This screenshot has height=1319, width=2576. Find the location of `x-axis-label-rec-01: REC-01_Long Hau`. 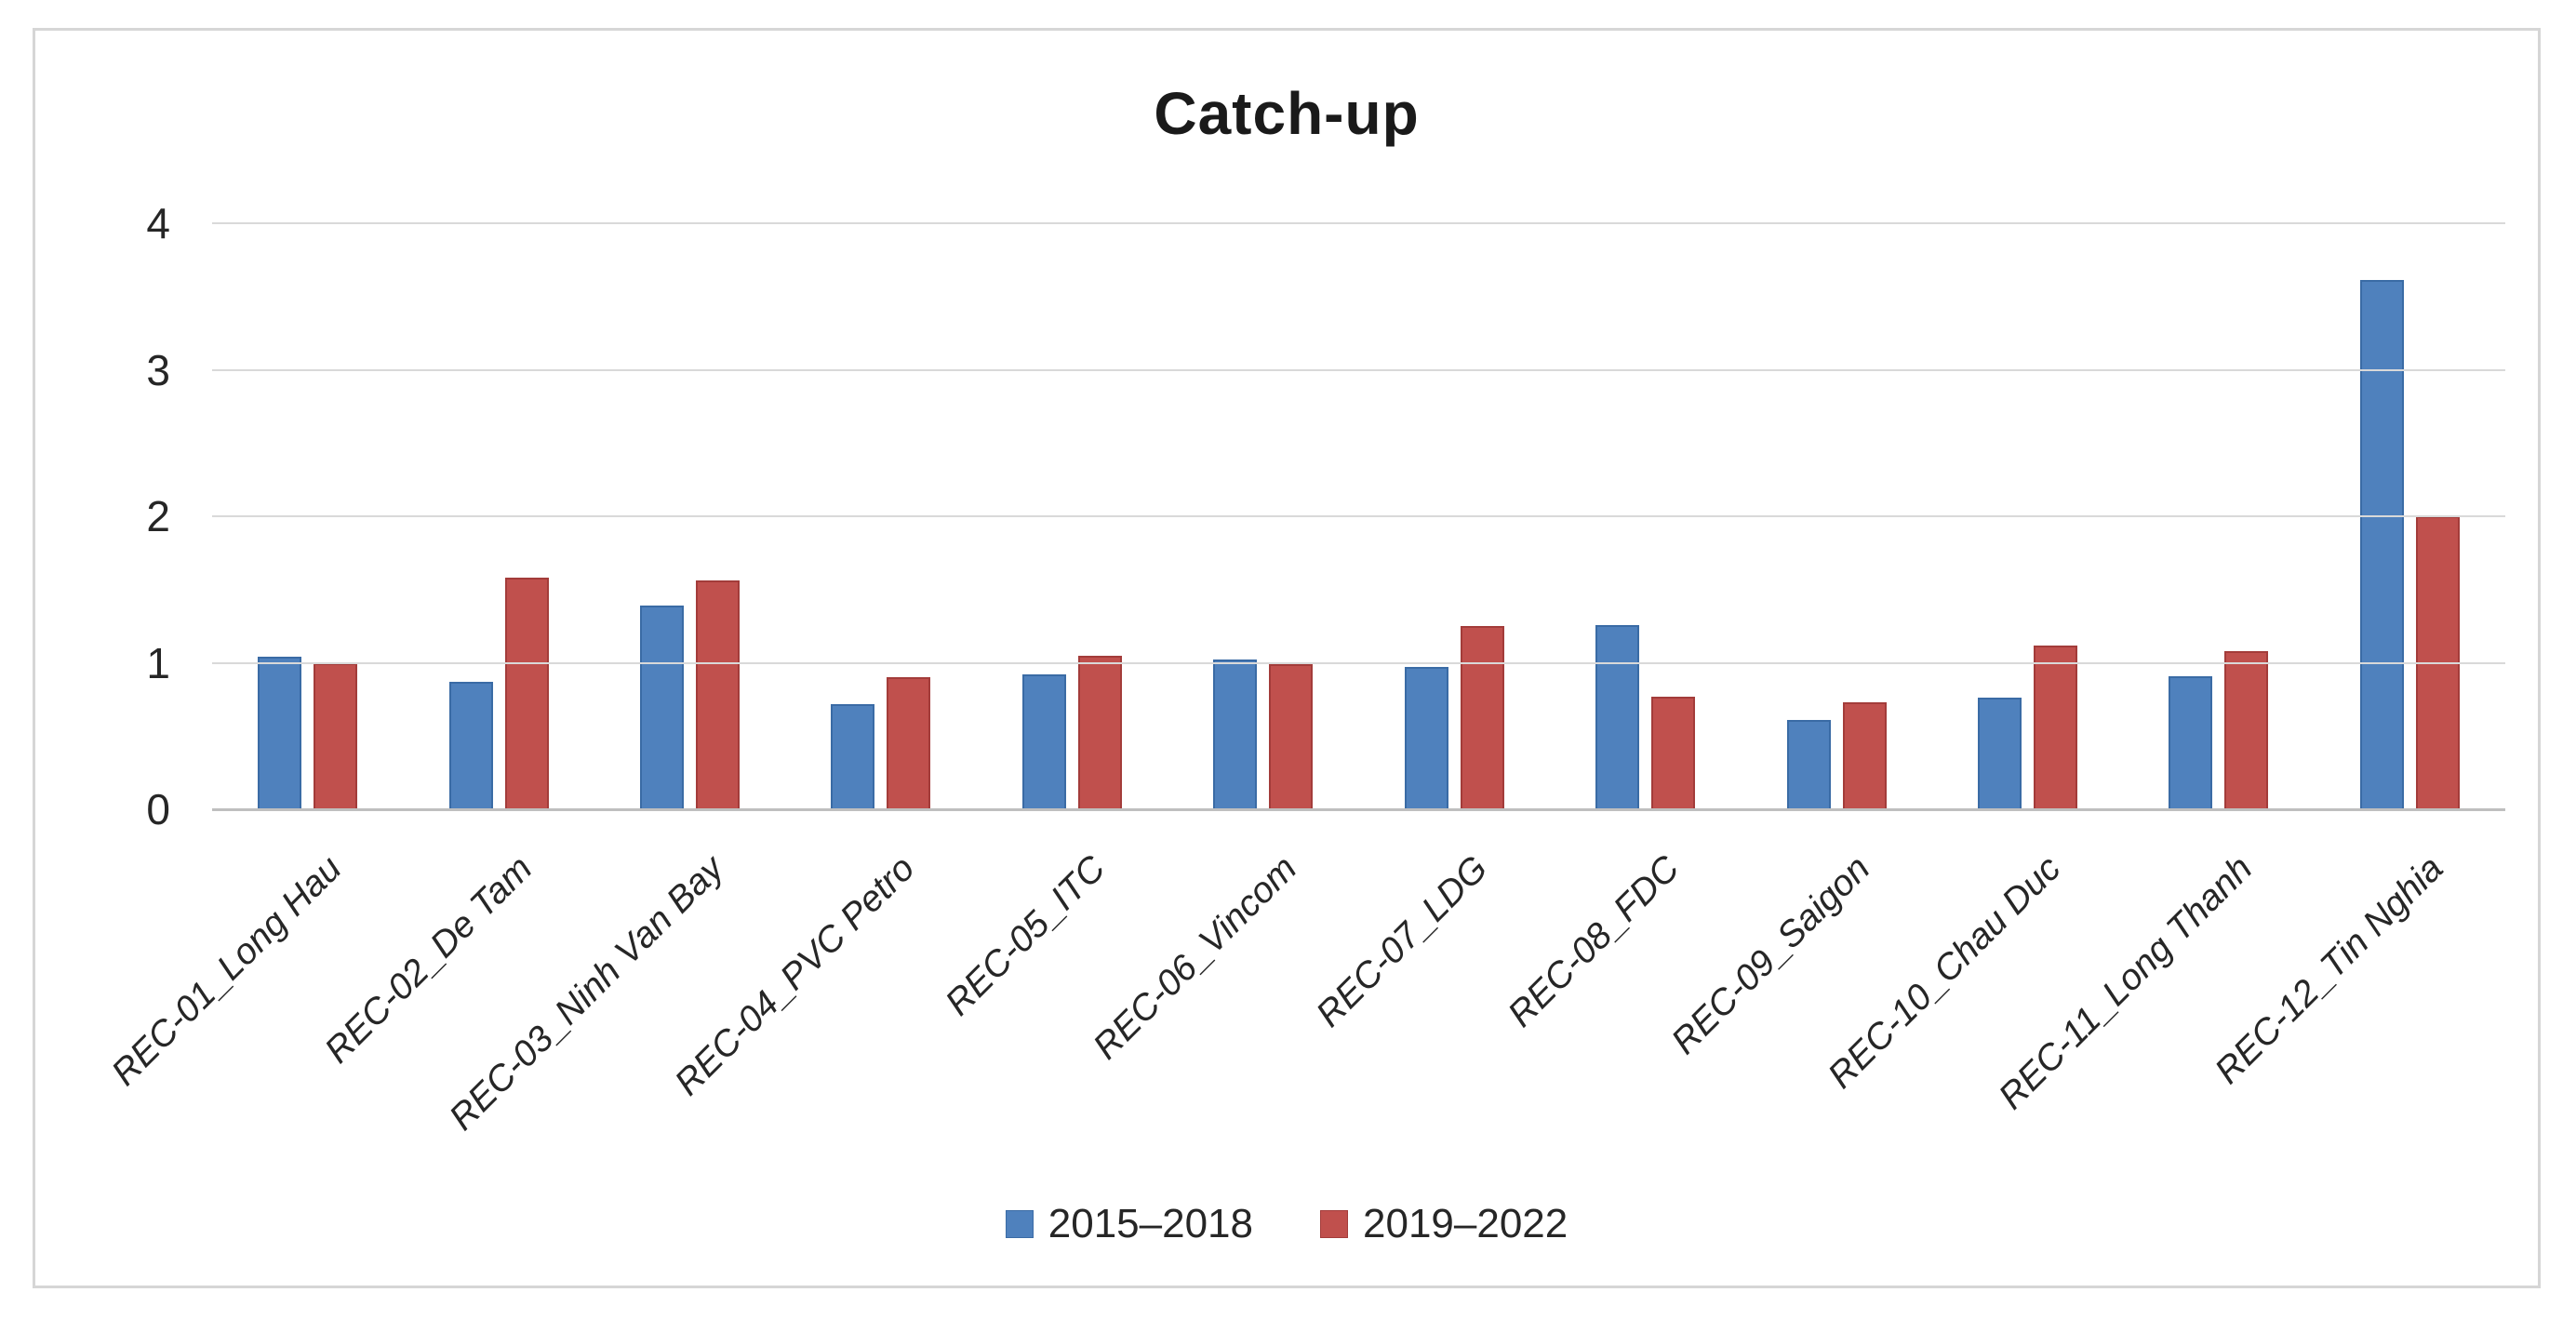

x-axis-label-rec-01: REC-01_Long Hau is located at coordinates (226, 971).